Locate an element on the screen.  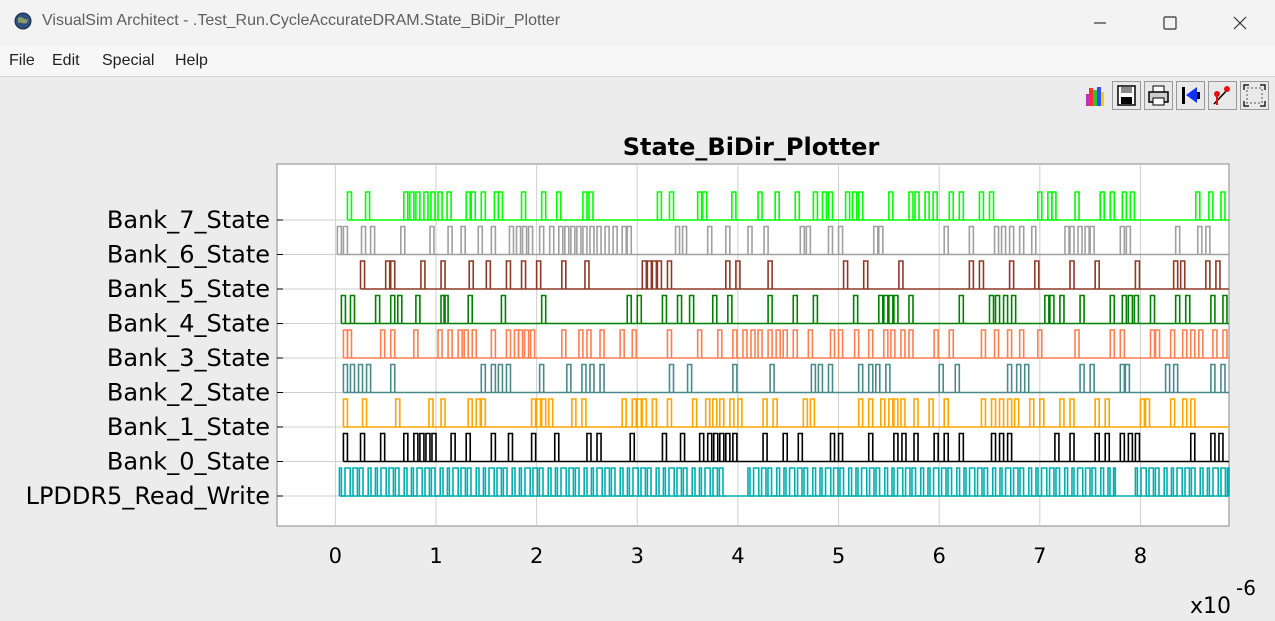
zoom-fit-button is located at coordinates (1254, 95).